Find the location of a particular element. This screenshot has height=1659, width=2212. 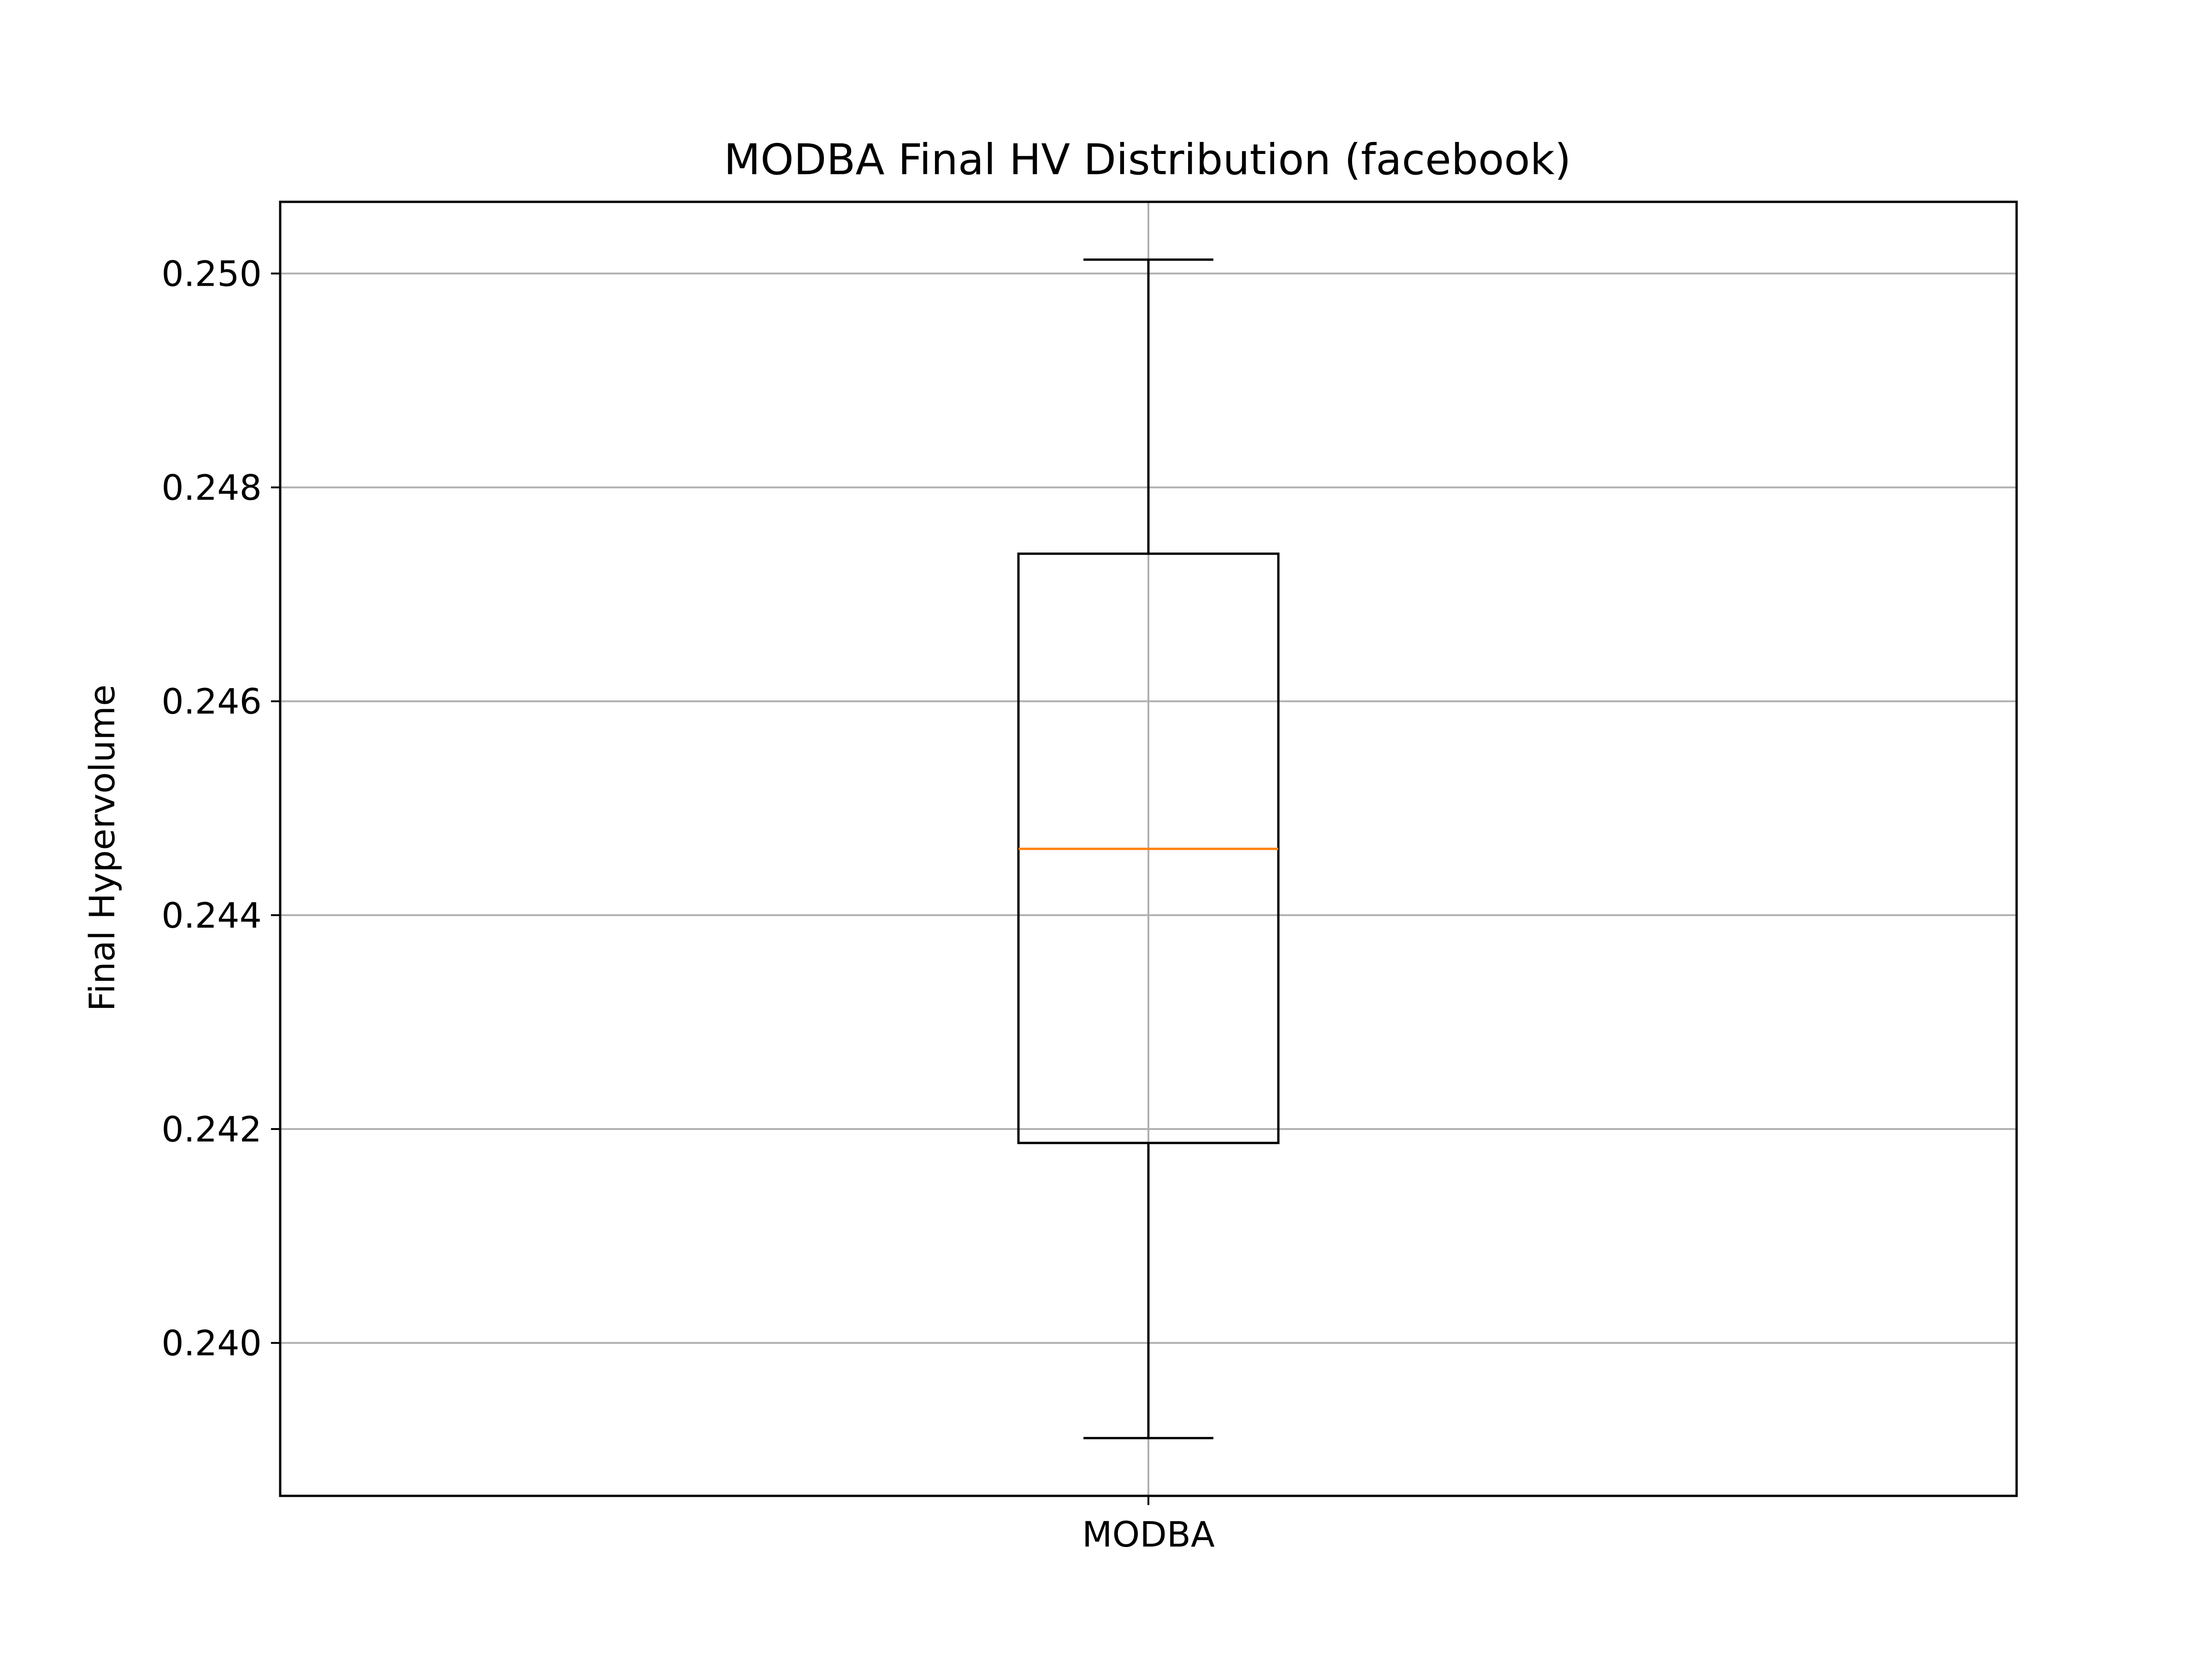

y-tick-label: 0.240 is located at coordinates (211, 1343).